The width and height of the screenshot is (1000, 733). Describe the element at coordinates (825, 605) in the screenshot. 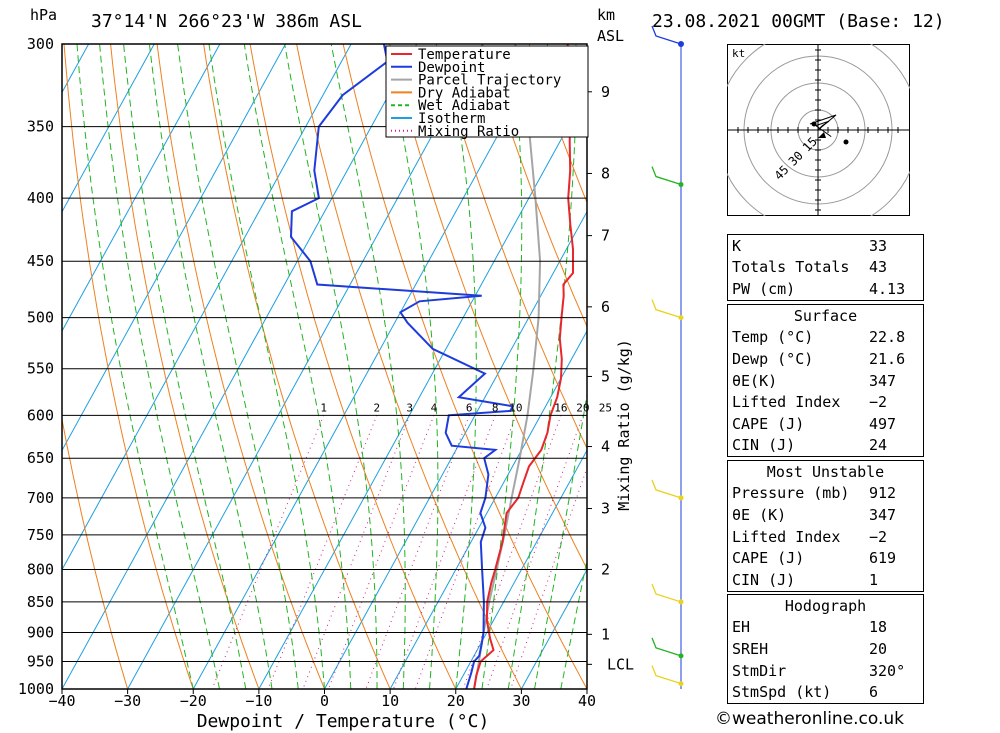

I see `hodograph-table-title: Hodograph` at that location.